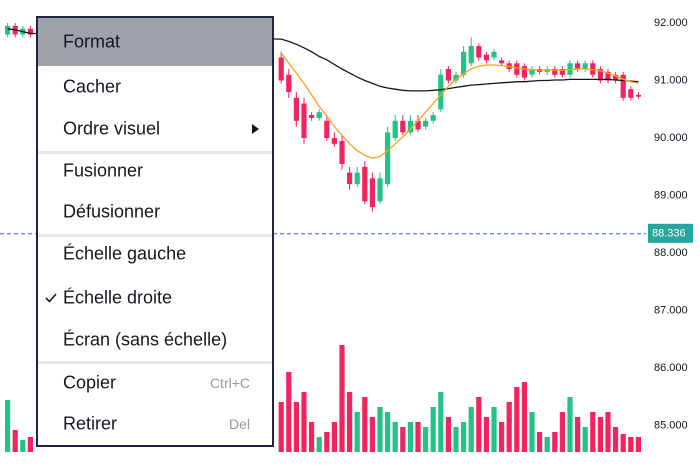  I want to click on shortcut: Ctrl+C, so click(229, 383).